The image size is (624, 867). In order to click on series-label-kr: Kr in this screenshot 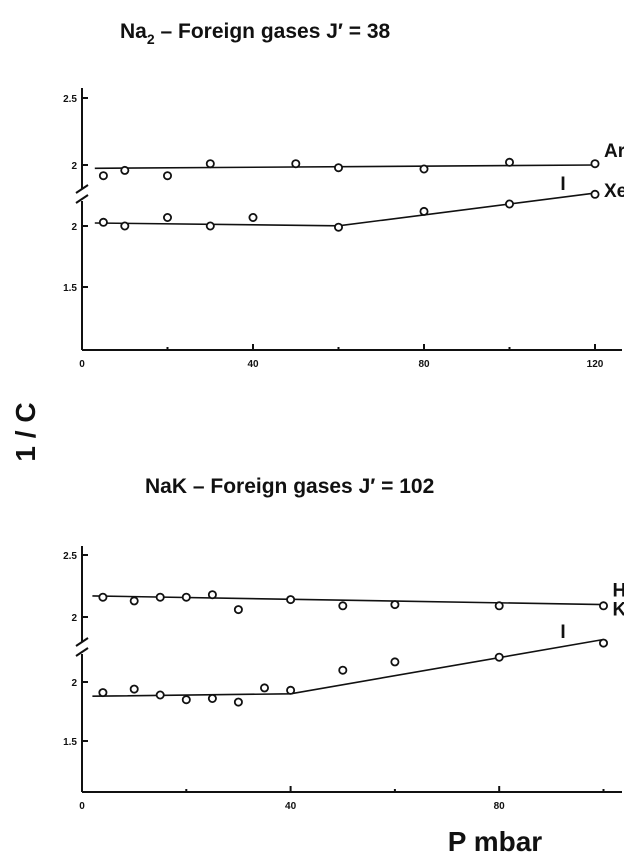, I will do `click(618, 610)`.